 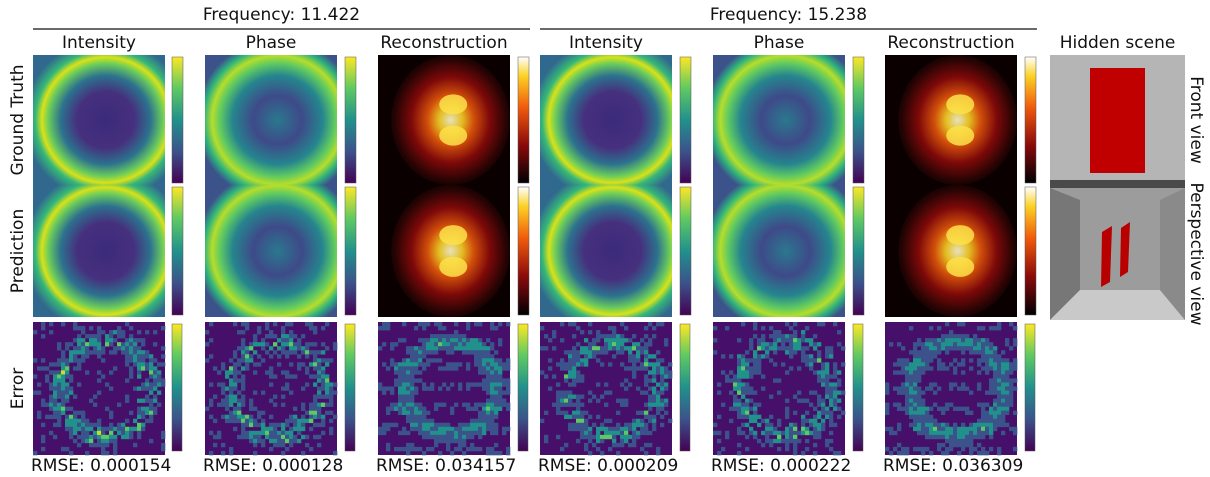 I want to click on row-label: Error, so click(x=18, y=388).